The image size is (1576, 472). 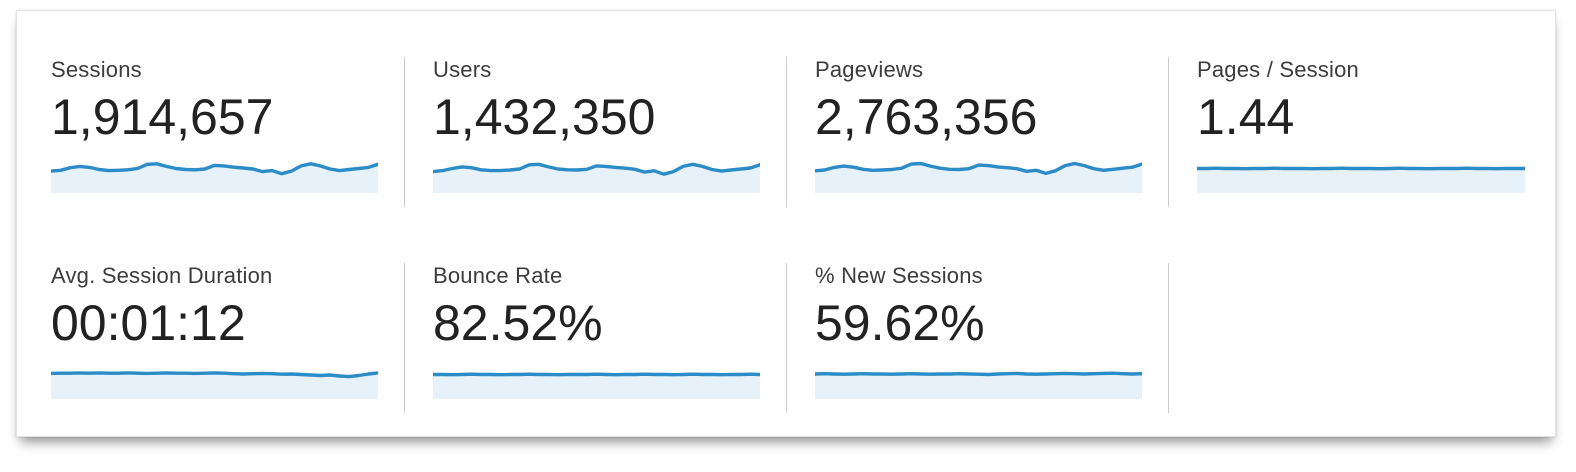 I want to click on metric-label-pages-per-session: Pages / Session, so click(x=1278, y=69).